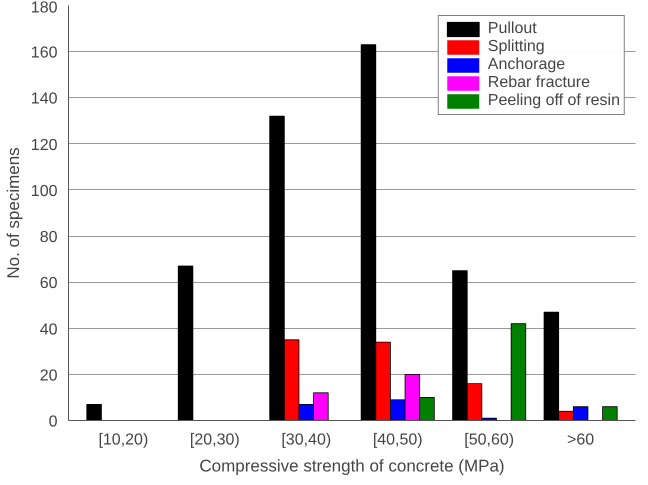  I want to click on y-tick-label: 40, so click(49, 329).